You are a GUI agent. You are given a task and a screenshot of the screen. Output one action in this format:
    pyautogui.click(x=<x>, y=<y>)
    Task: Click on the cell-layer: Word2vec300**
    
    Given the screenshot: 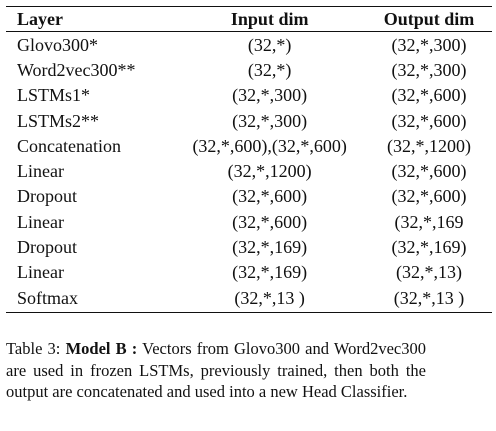 What is the action you would take?
    pyautogui.click(x=76, y=69)
    